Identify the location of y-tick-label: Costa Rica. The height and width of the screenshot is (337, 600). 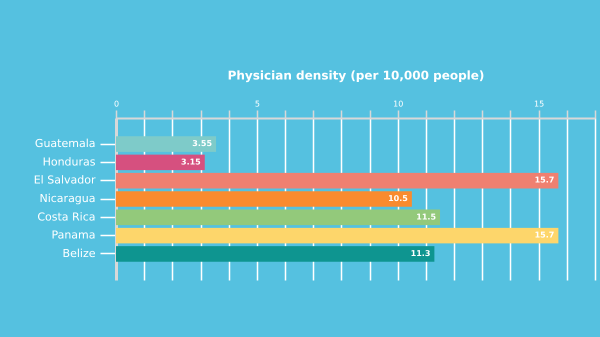
(66, 217).